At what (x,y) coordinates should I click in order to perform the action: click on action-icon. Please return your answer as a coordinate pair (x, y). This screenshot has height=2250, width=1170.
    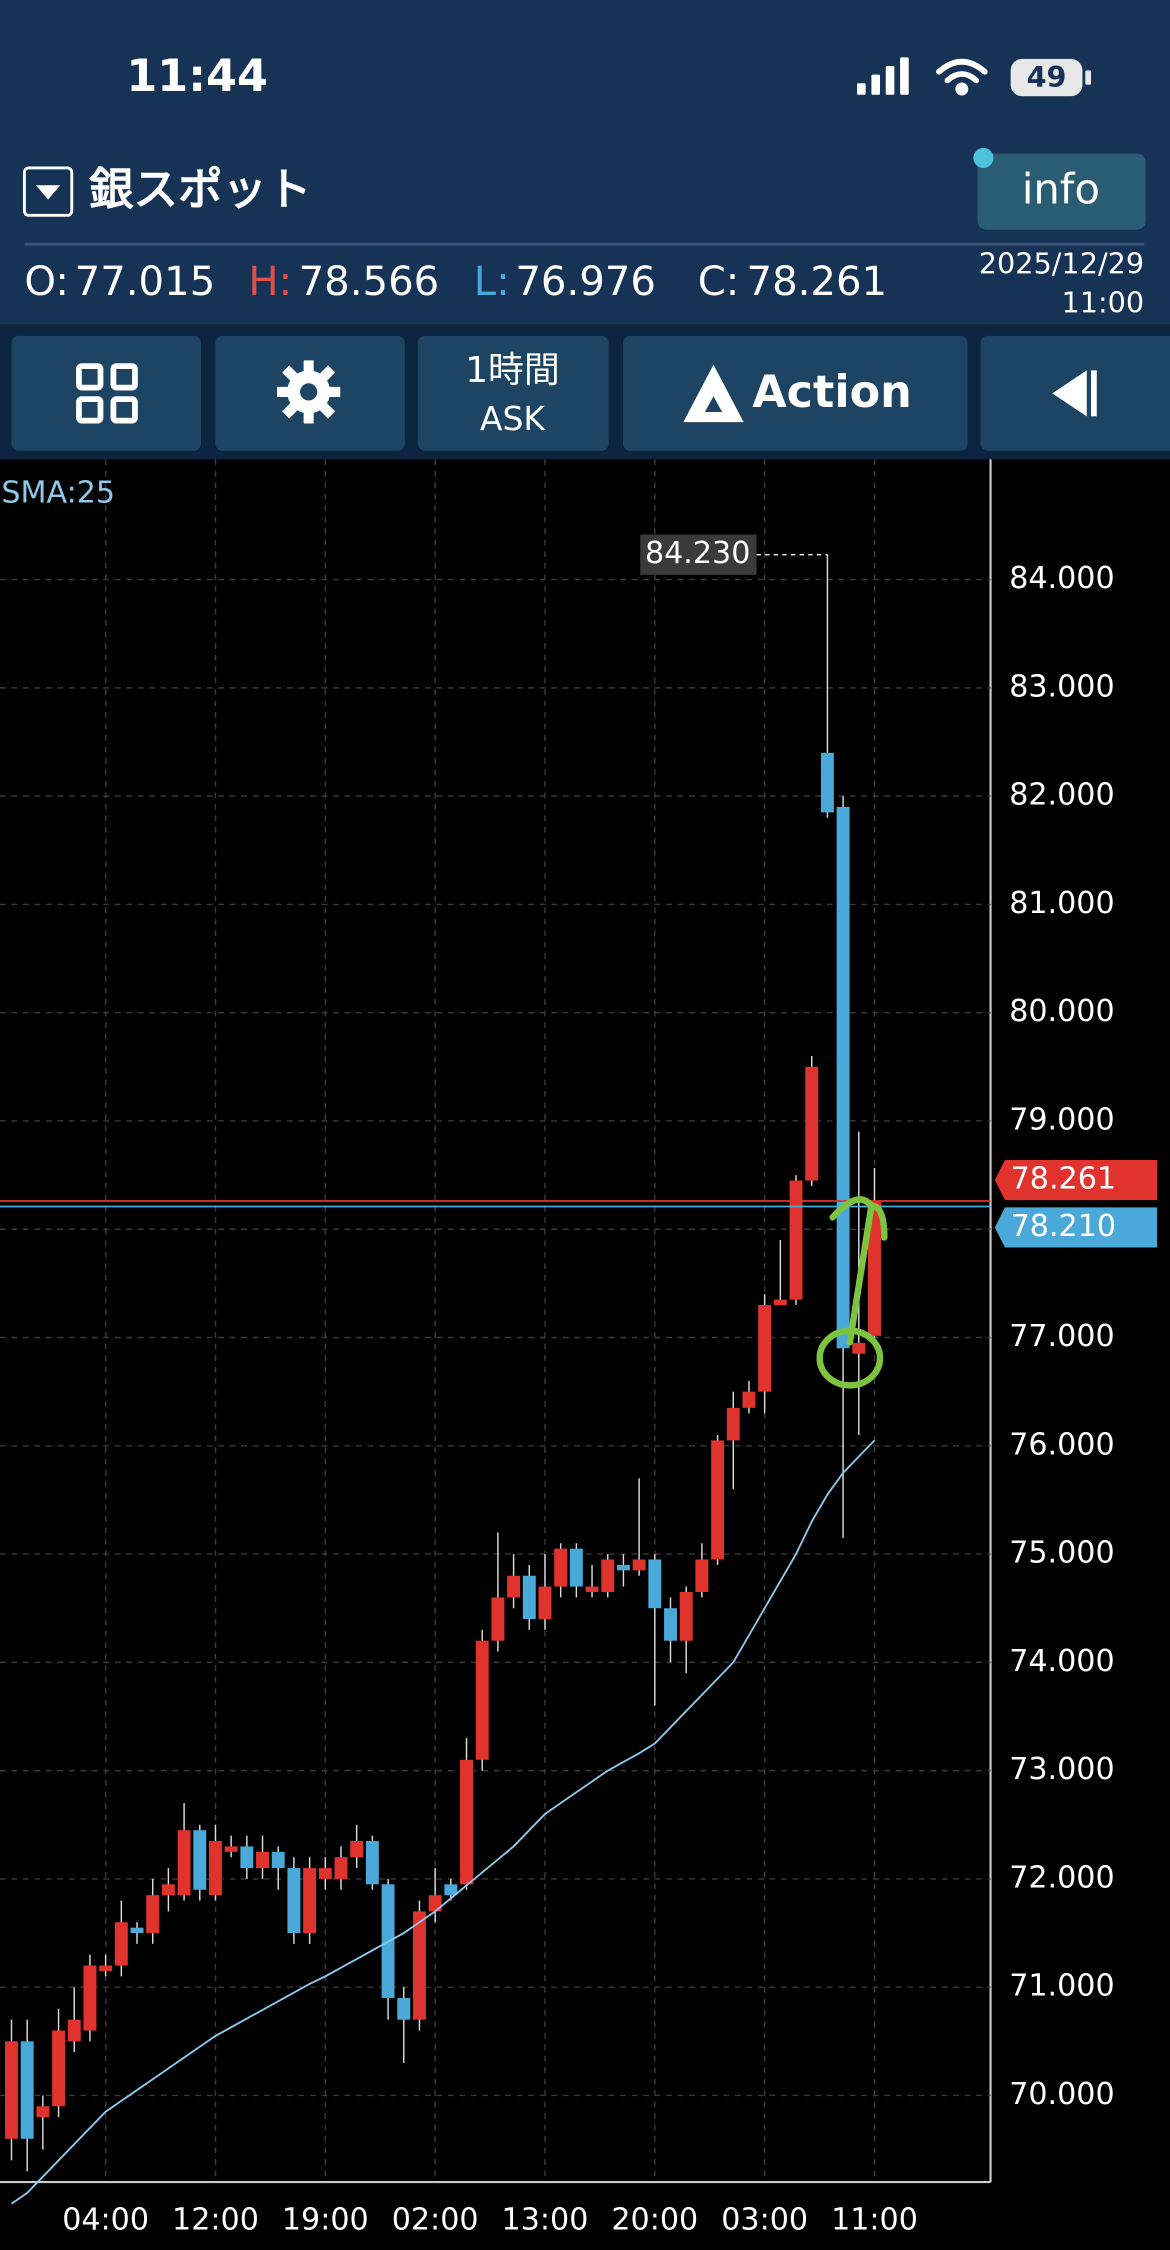
    Looking at the image, I should click on (713, 393).